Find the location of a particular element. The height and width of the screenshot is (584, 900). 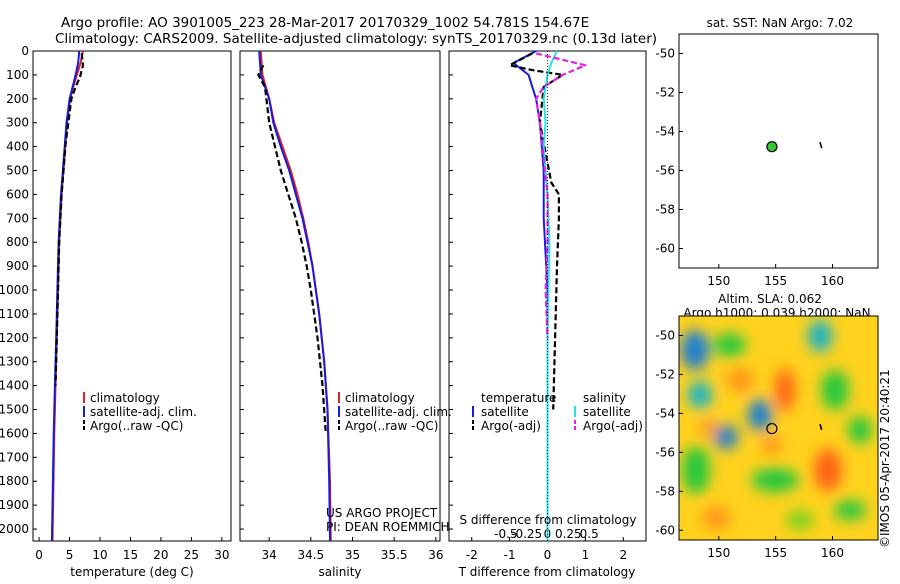

x-tick-label: 2 is located at coordinates (623, 555).